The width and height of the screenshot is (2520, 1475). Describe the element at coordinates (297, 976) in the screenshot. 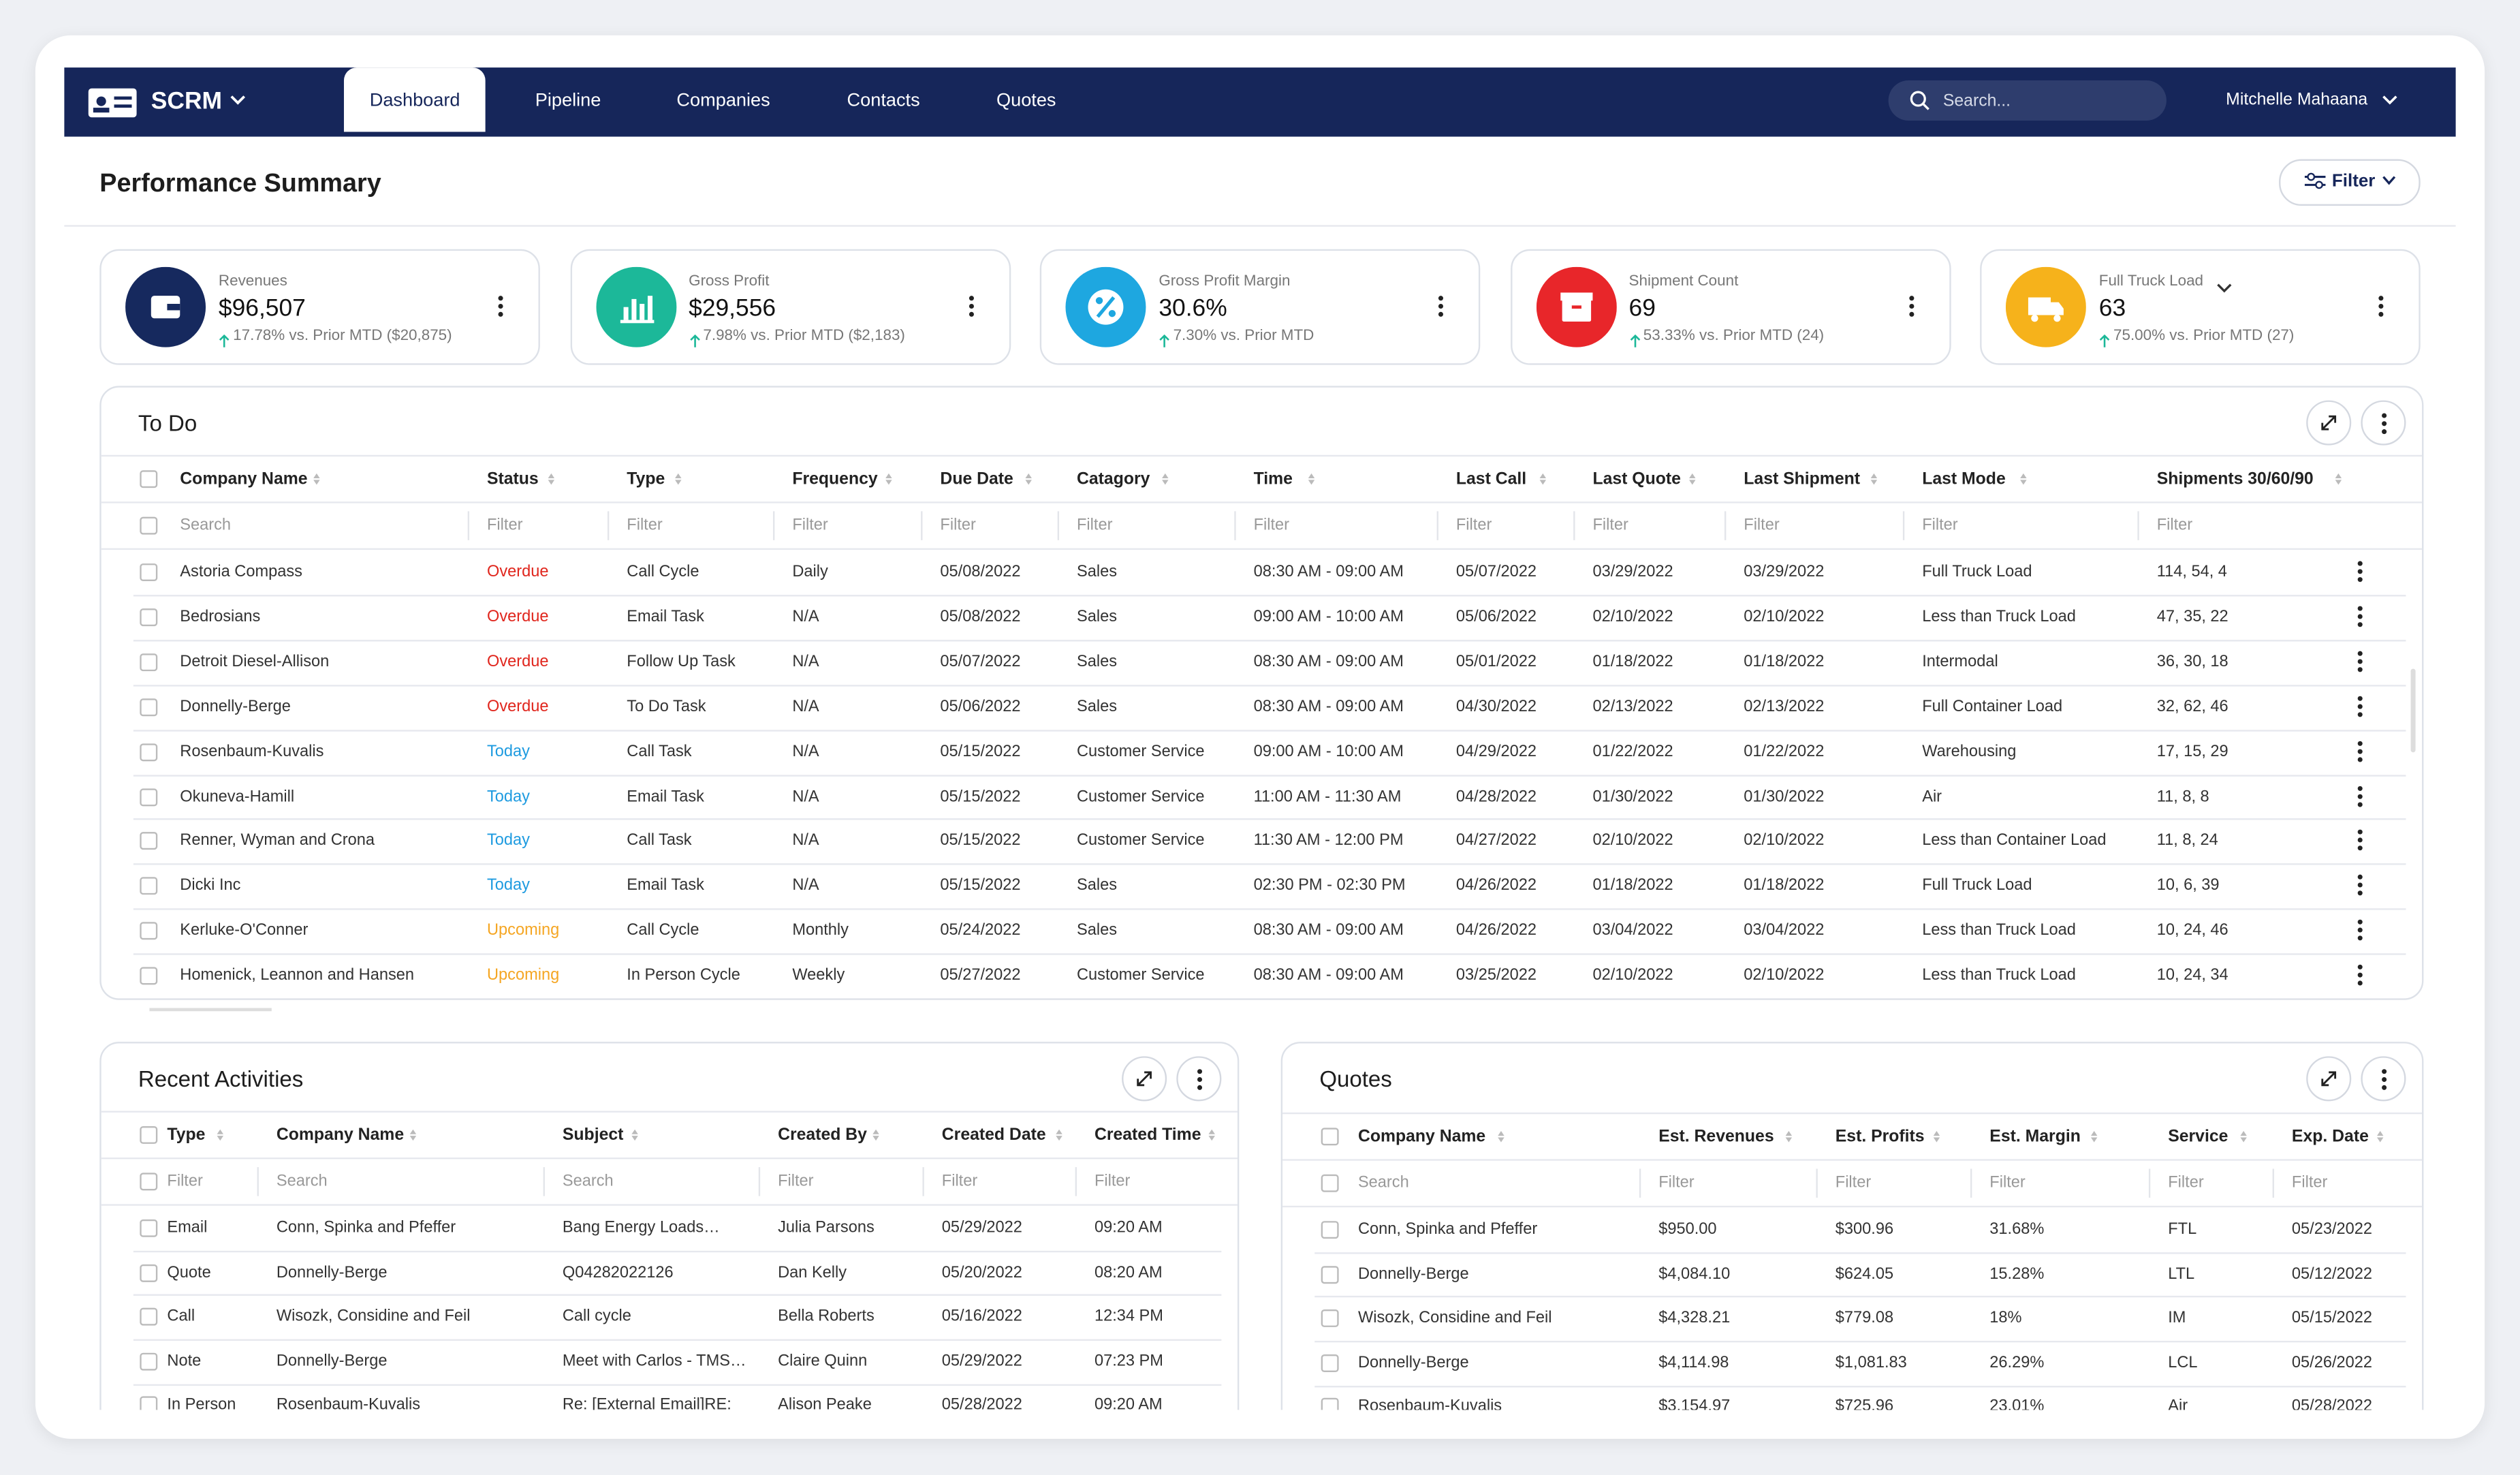

I see `company-name: Homenick, Leannon and Hansen` at that location.